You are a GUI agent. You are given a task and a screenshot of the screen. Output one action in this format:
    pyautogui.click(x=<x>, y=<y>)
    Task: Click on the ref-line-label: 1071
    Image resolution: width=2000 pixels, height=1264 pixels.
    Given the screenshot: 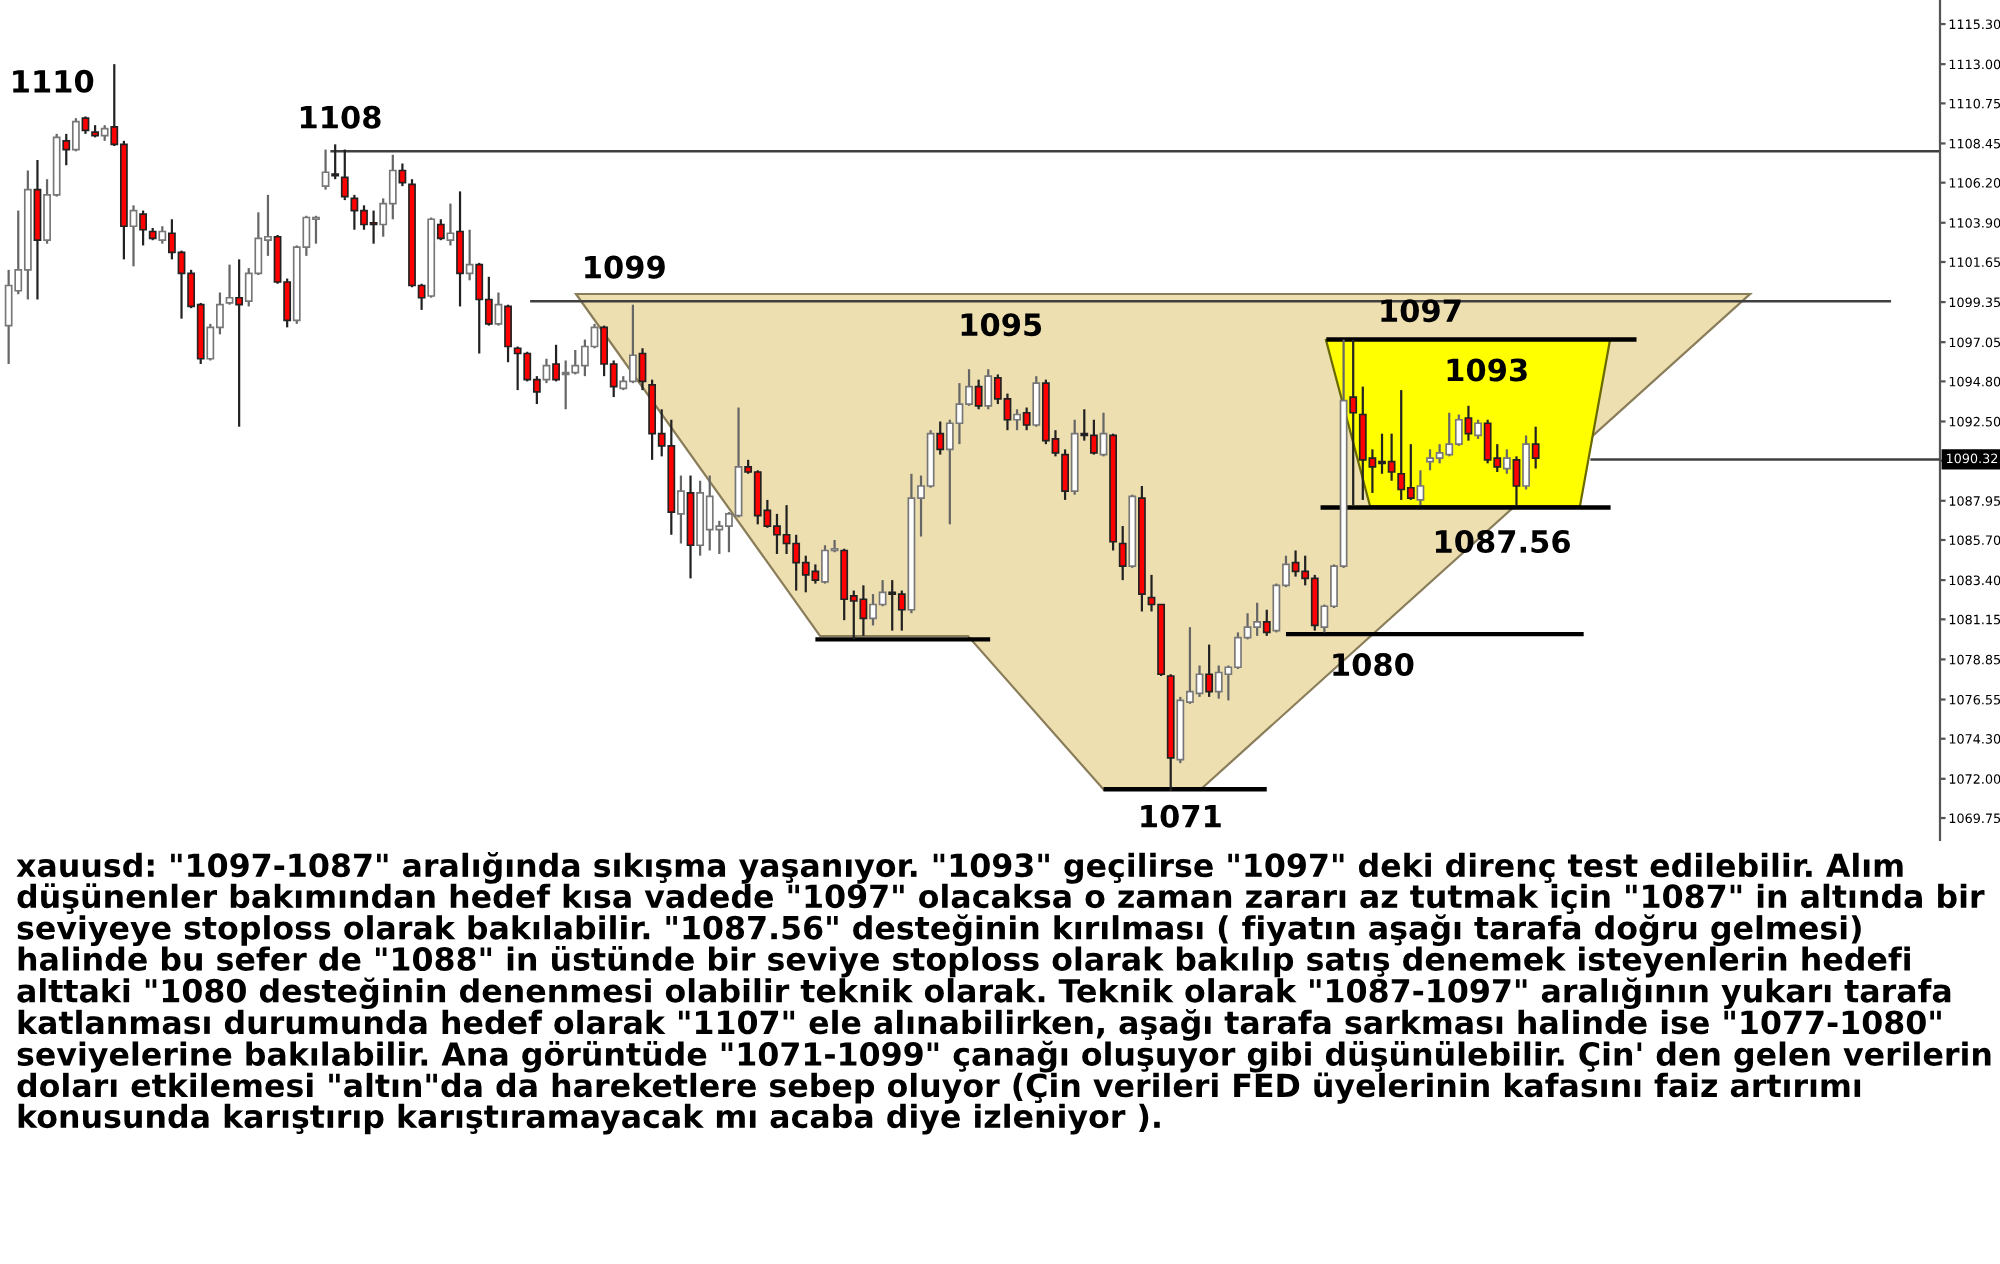 What is the action you would take?
    pyautogui.click(x=1181, y=816)
    